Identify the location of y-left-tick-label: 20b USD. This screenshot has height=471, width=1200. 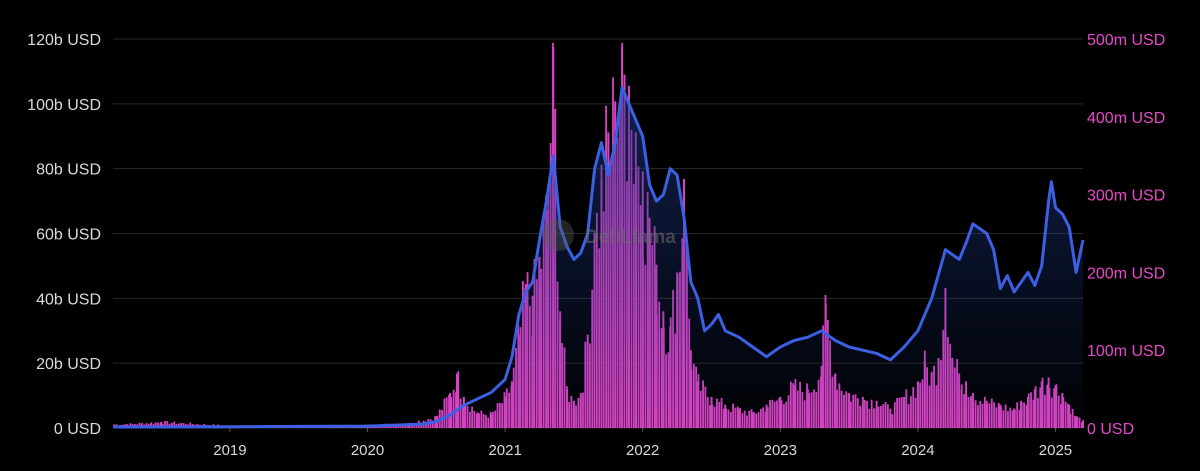
(68, 364).